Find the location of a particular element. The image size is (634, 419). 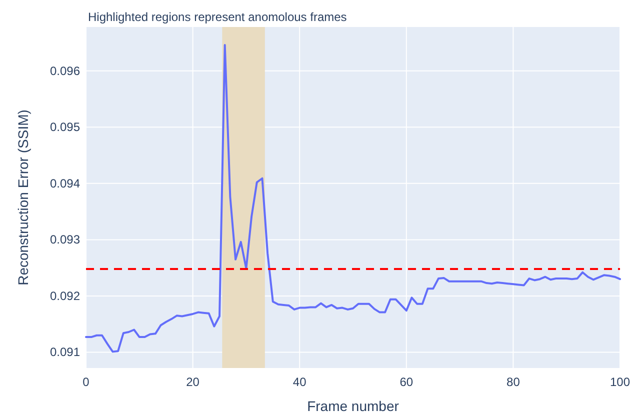

chart-title: Highlighted regions represent anomolous frames is located at coordinates (217, 17).